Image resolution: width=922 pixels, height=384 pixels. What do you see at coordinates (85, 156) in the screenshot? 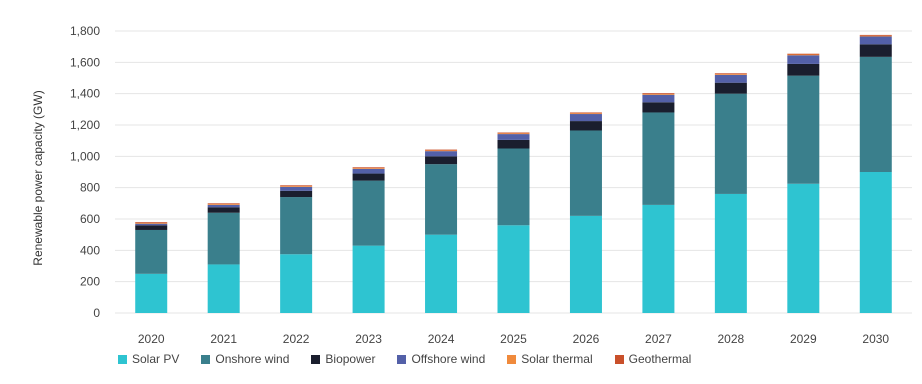
I see `y-tick-label: 1,000` at bounding box center [85, 156].